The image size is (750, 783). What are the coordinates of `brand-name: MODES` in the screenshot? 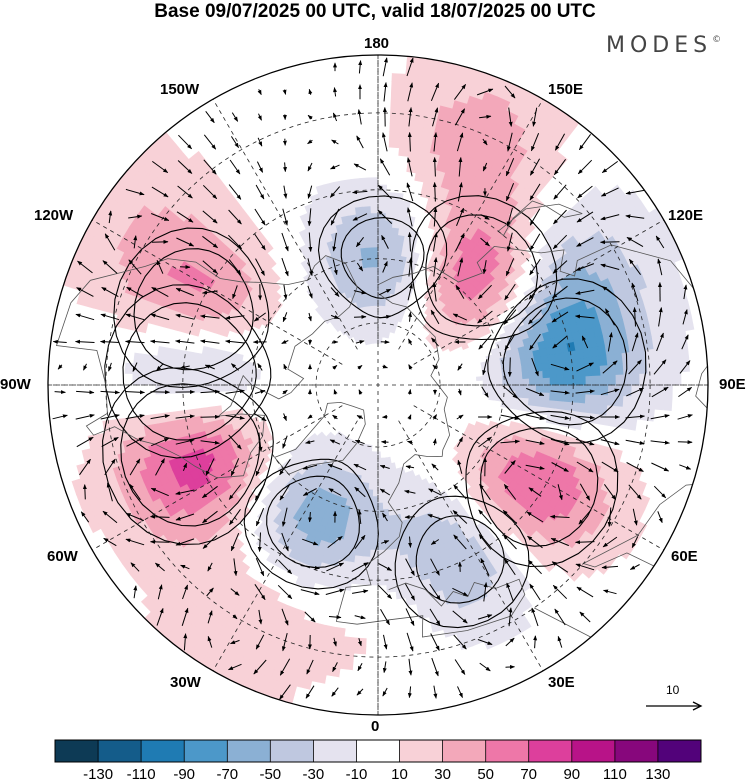 It's located at (659, 45).